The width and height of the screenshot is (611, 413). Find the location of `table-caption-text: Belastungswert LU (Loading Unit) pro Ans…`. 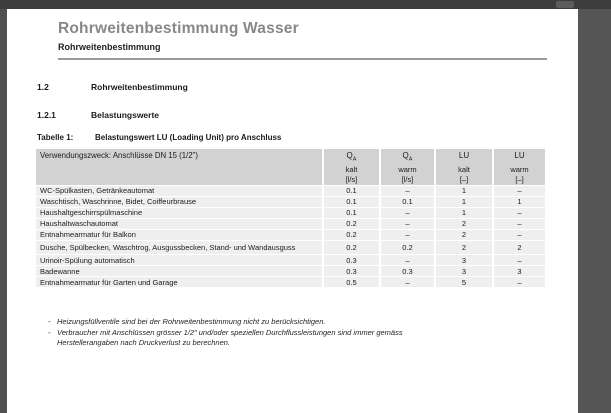

table-caption-text: Belastungswert LU (Loading Unit) pro Ans… is located at coordinates (188, 137).